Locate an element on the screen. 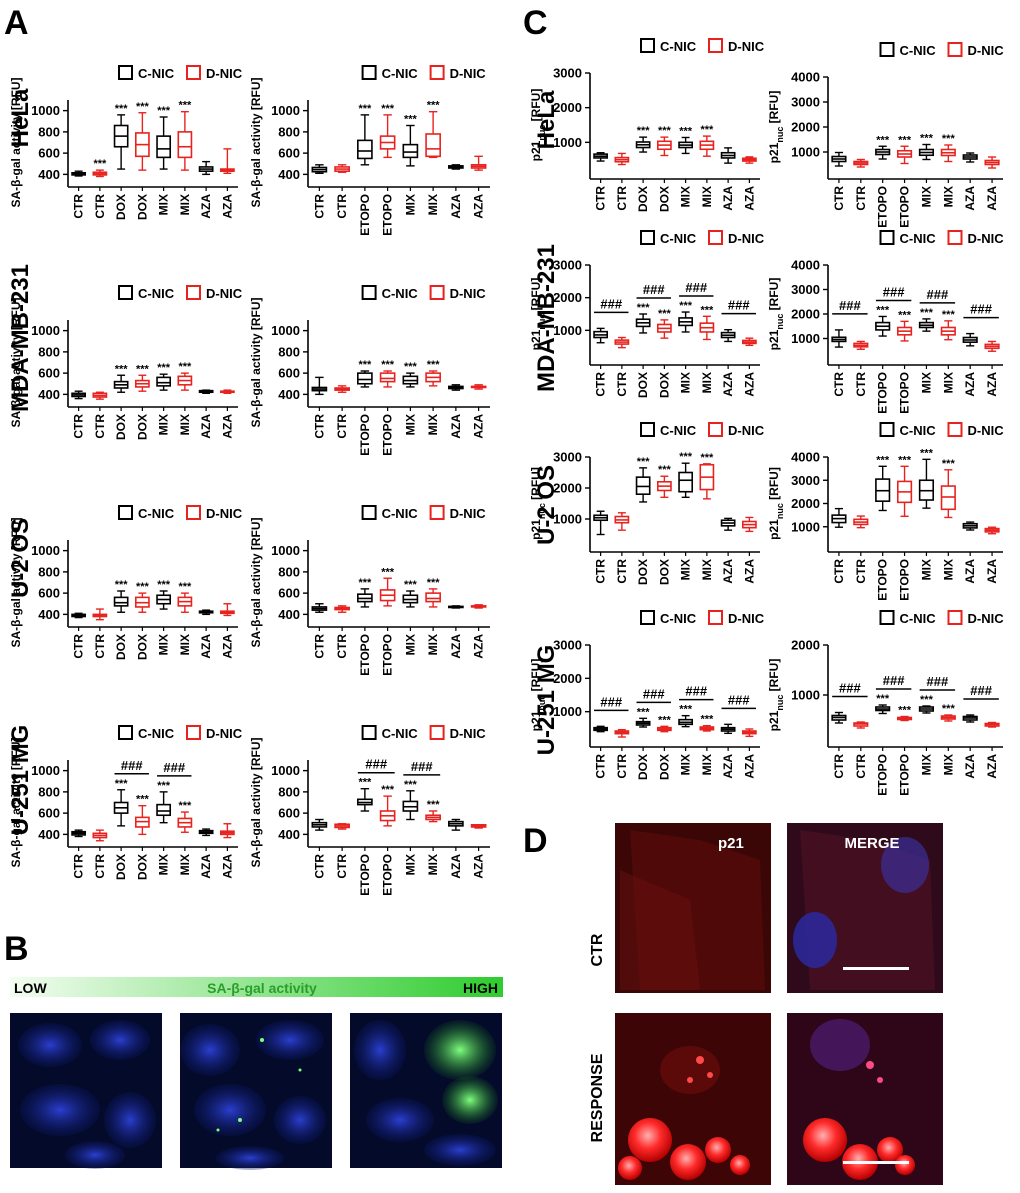  micrograph-ctr-p21: p21 is located at coordinates (693, 908).